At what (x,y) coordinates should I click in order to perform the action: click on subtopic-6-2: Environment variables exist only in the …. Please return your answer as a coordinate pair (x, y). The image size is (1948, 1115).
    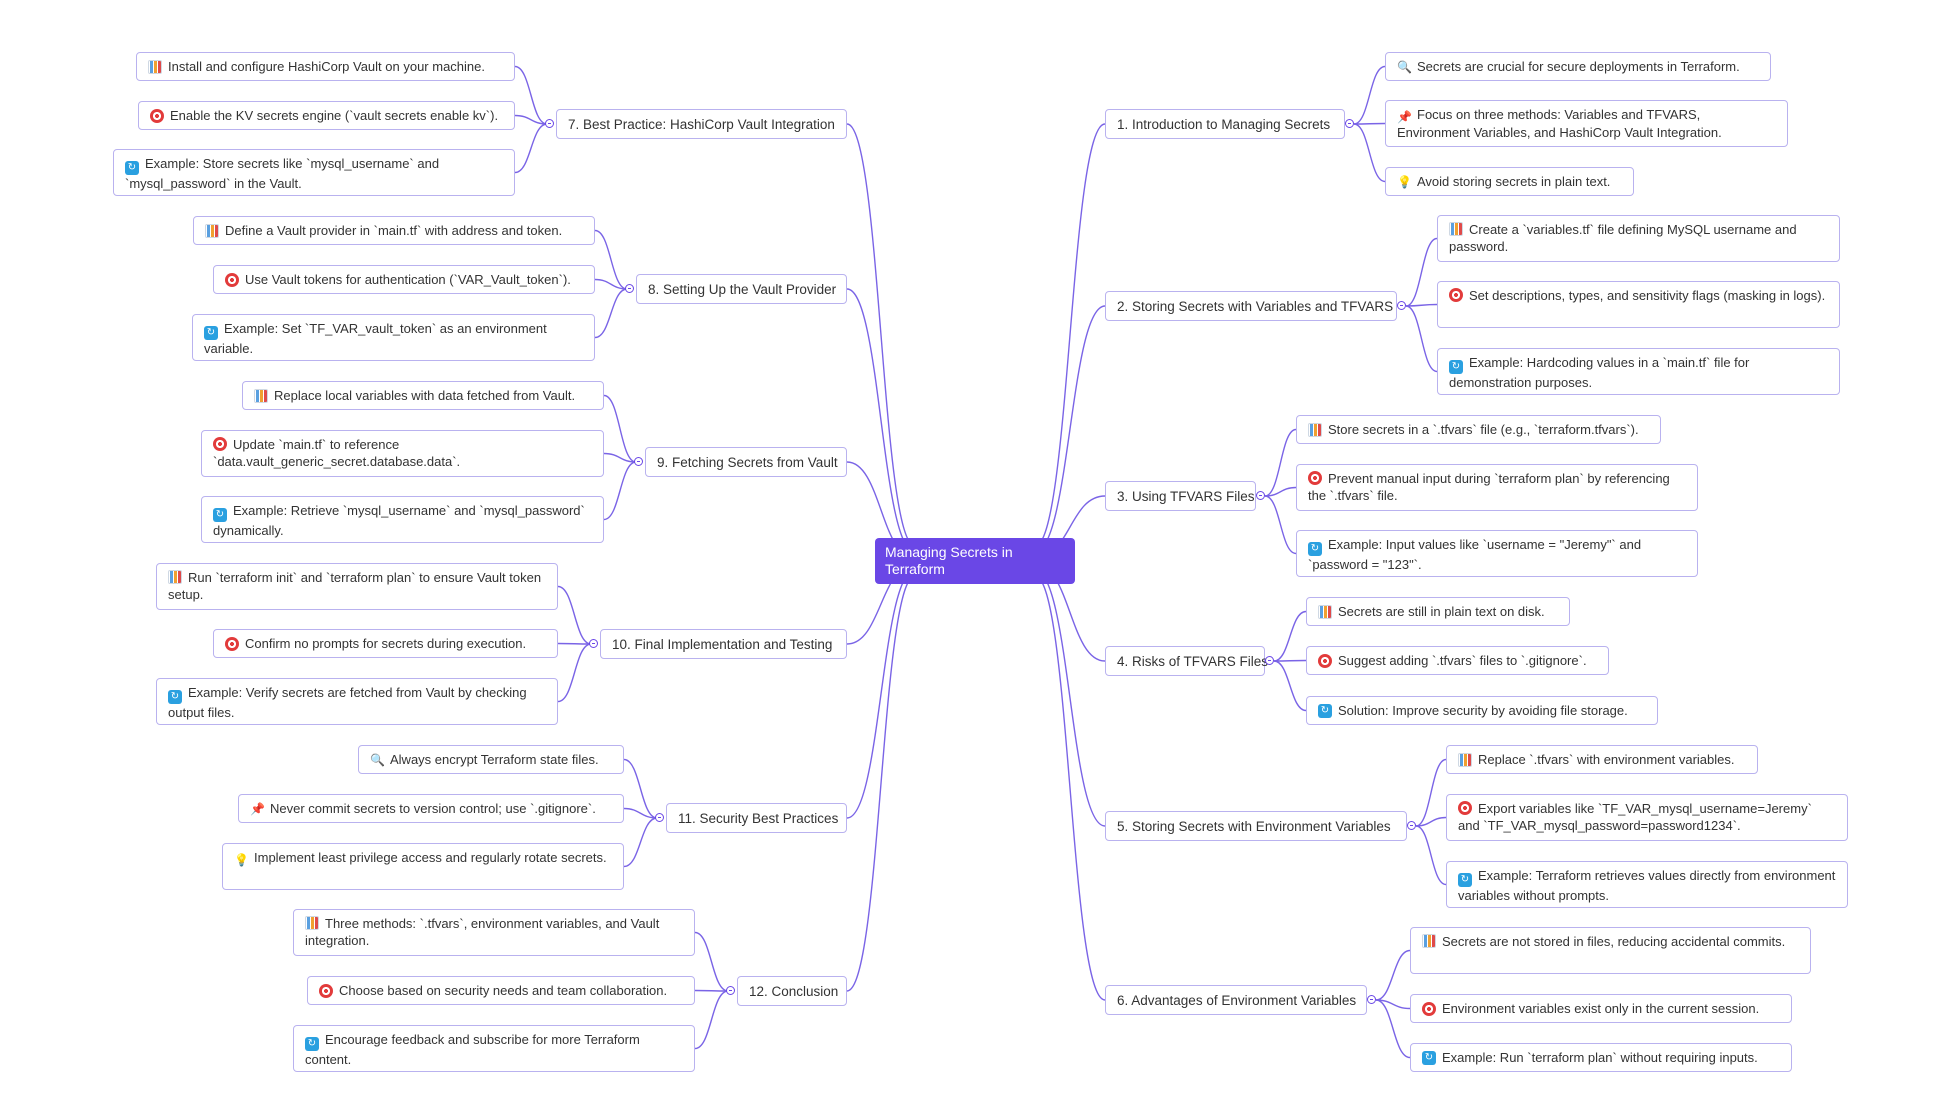
    Looking at the image, I should click on (1601, 1008).